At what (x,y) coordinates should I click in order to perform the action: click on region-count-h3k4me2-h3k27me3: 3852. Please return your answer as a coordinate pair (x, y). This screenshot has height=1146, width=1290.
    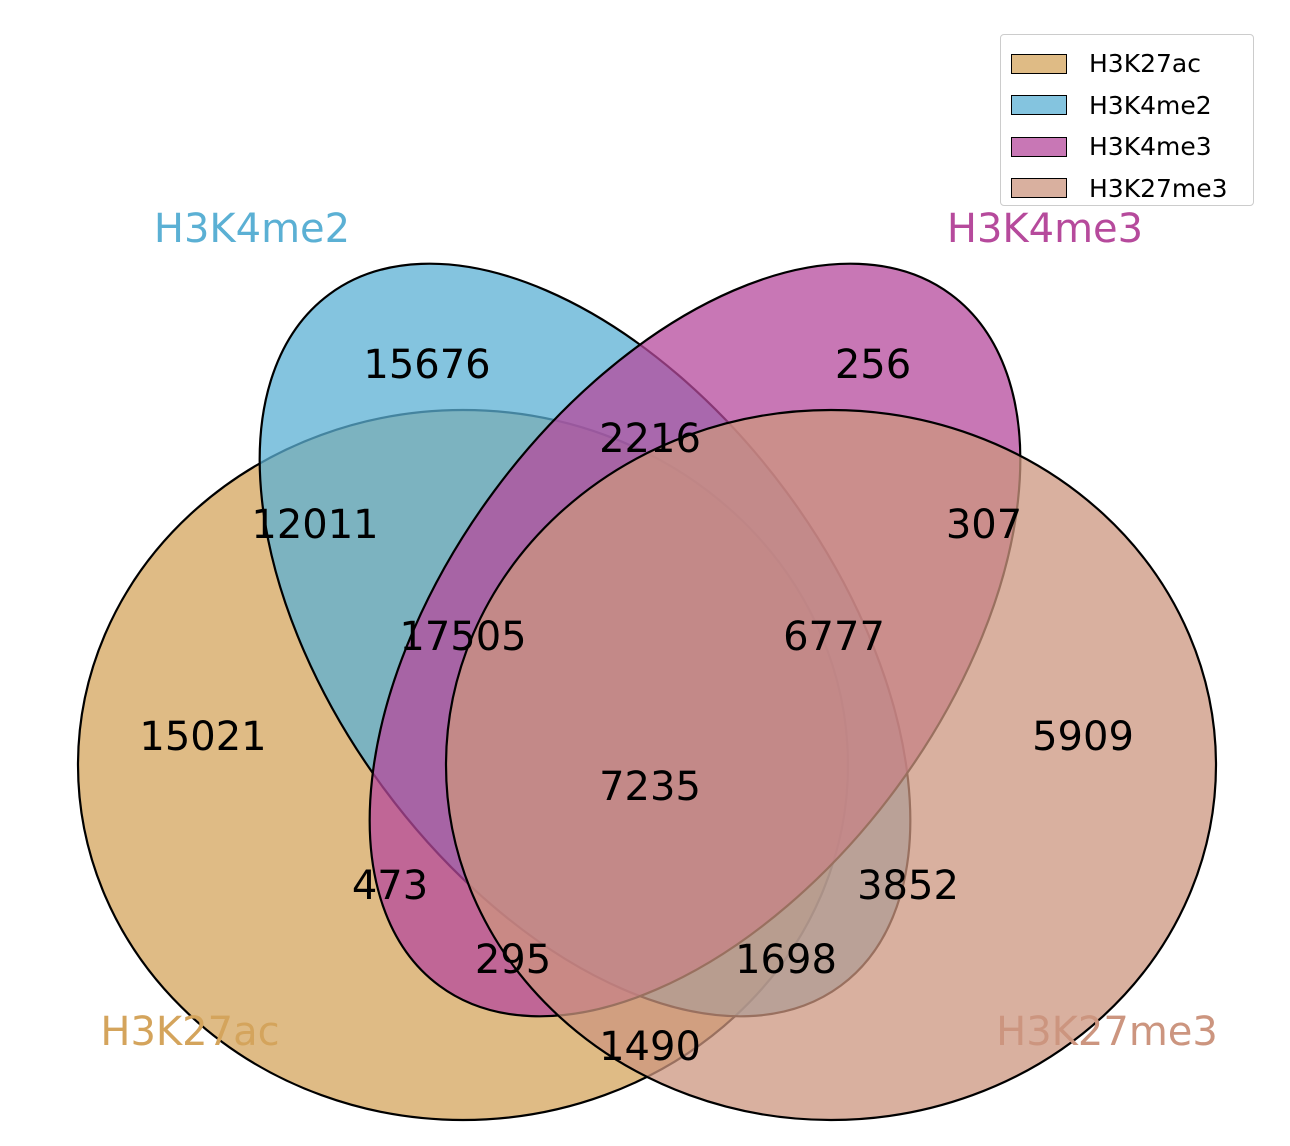
    Looking at the image, I should click on (908, 886).